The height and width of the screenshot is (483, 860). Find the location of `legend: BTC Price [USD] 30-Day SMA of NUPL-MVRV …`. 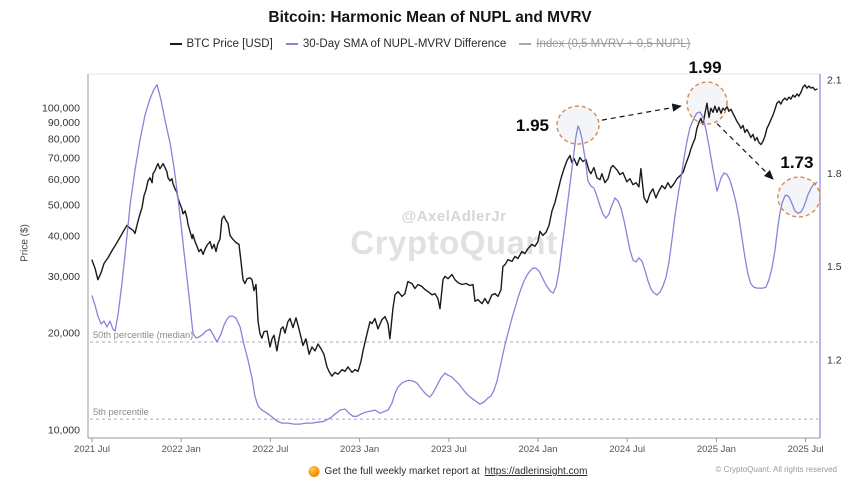

legend: BTC Price [USD] 30-Day SMA of NUPL-MVRV … is located at coordinates (430, 44).